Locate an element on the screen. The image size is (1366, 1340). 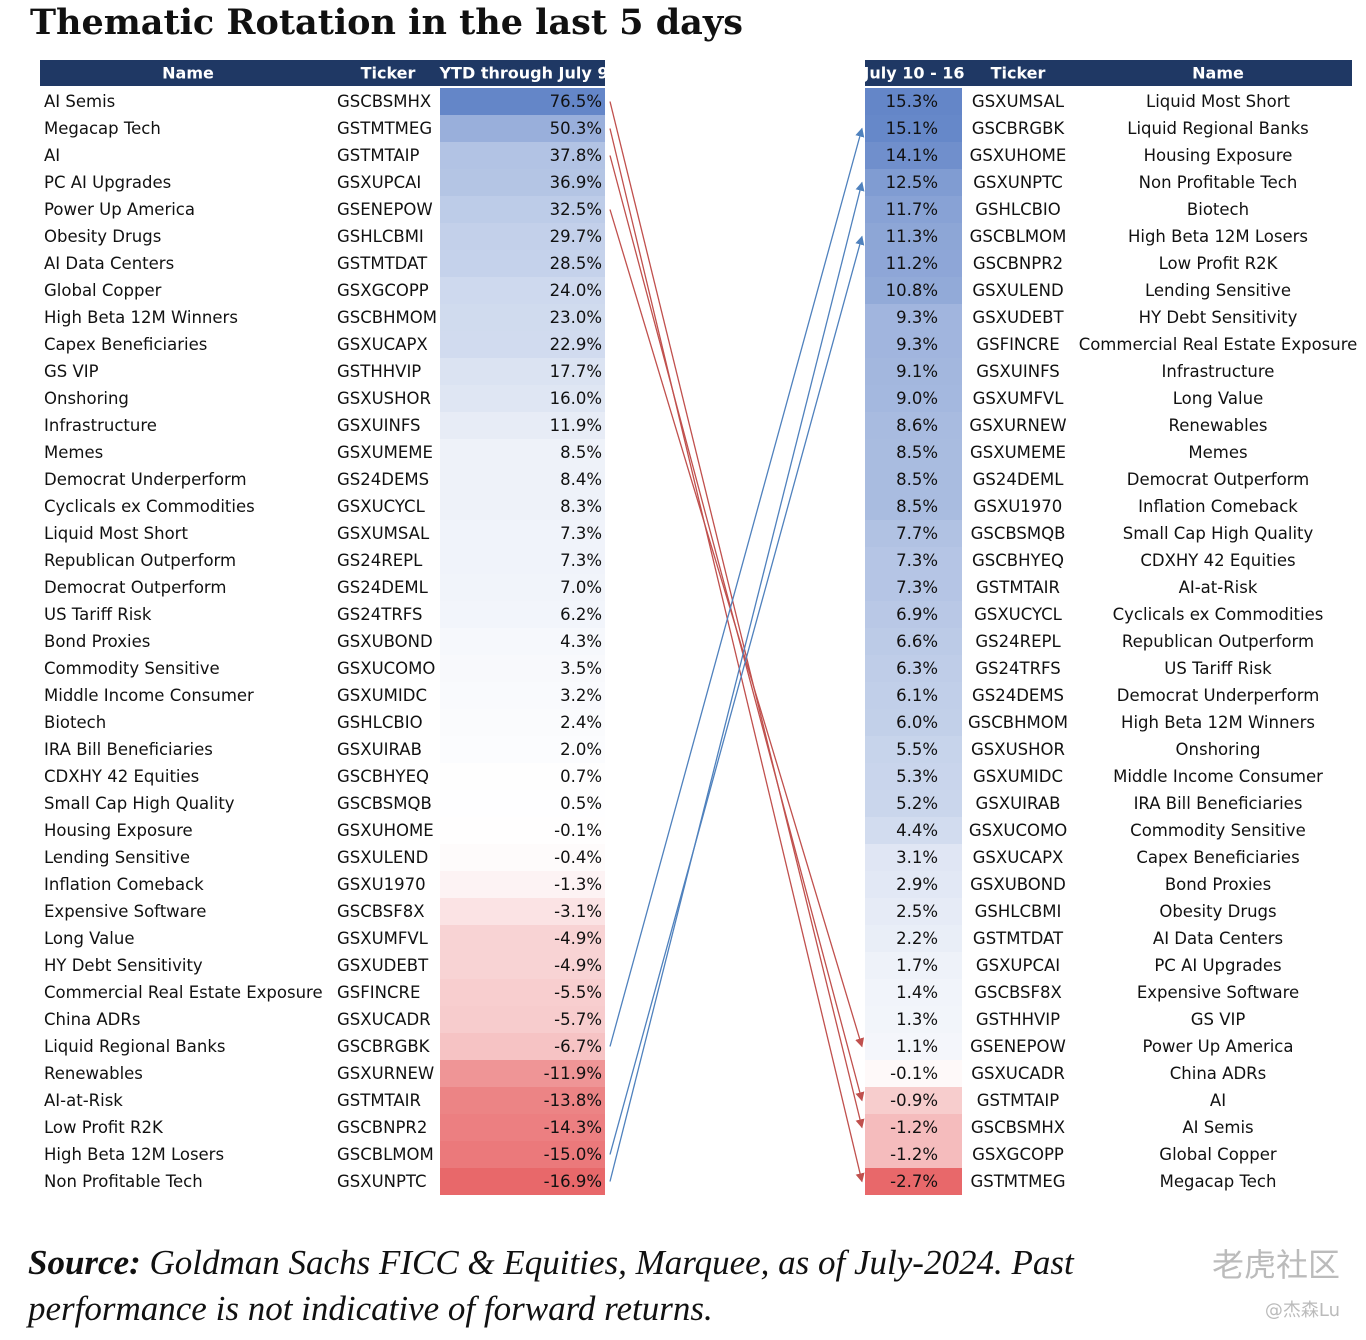
cell-text: 1.1% is located at coordinates (917, 1046).